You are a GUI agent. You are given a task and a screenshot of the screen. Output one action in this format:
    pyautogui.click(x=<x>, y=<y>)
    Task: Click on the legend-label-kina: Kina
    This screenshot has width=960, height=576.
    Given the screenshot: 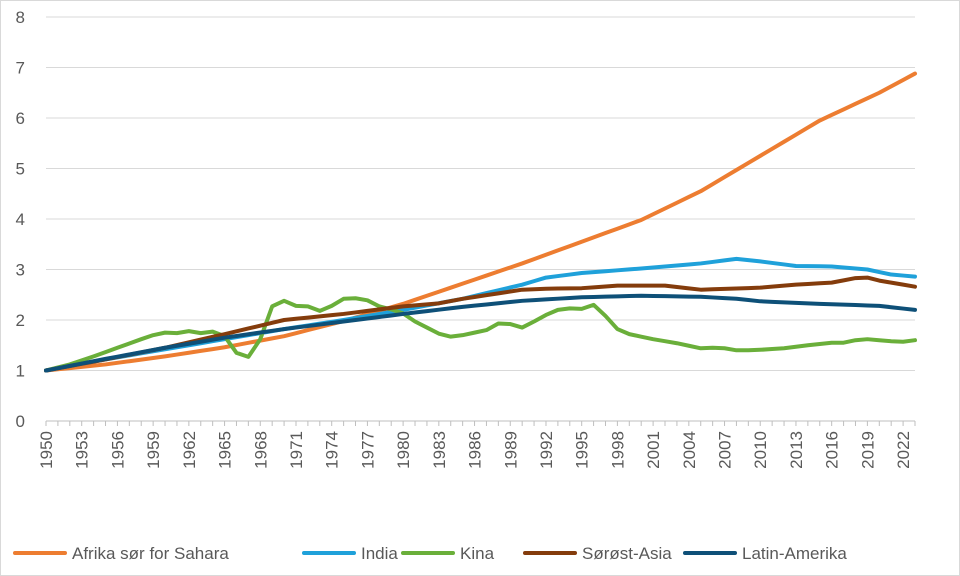 What is the action you would take?
    pyautogui.click(x=477, y=553)
    